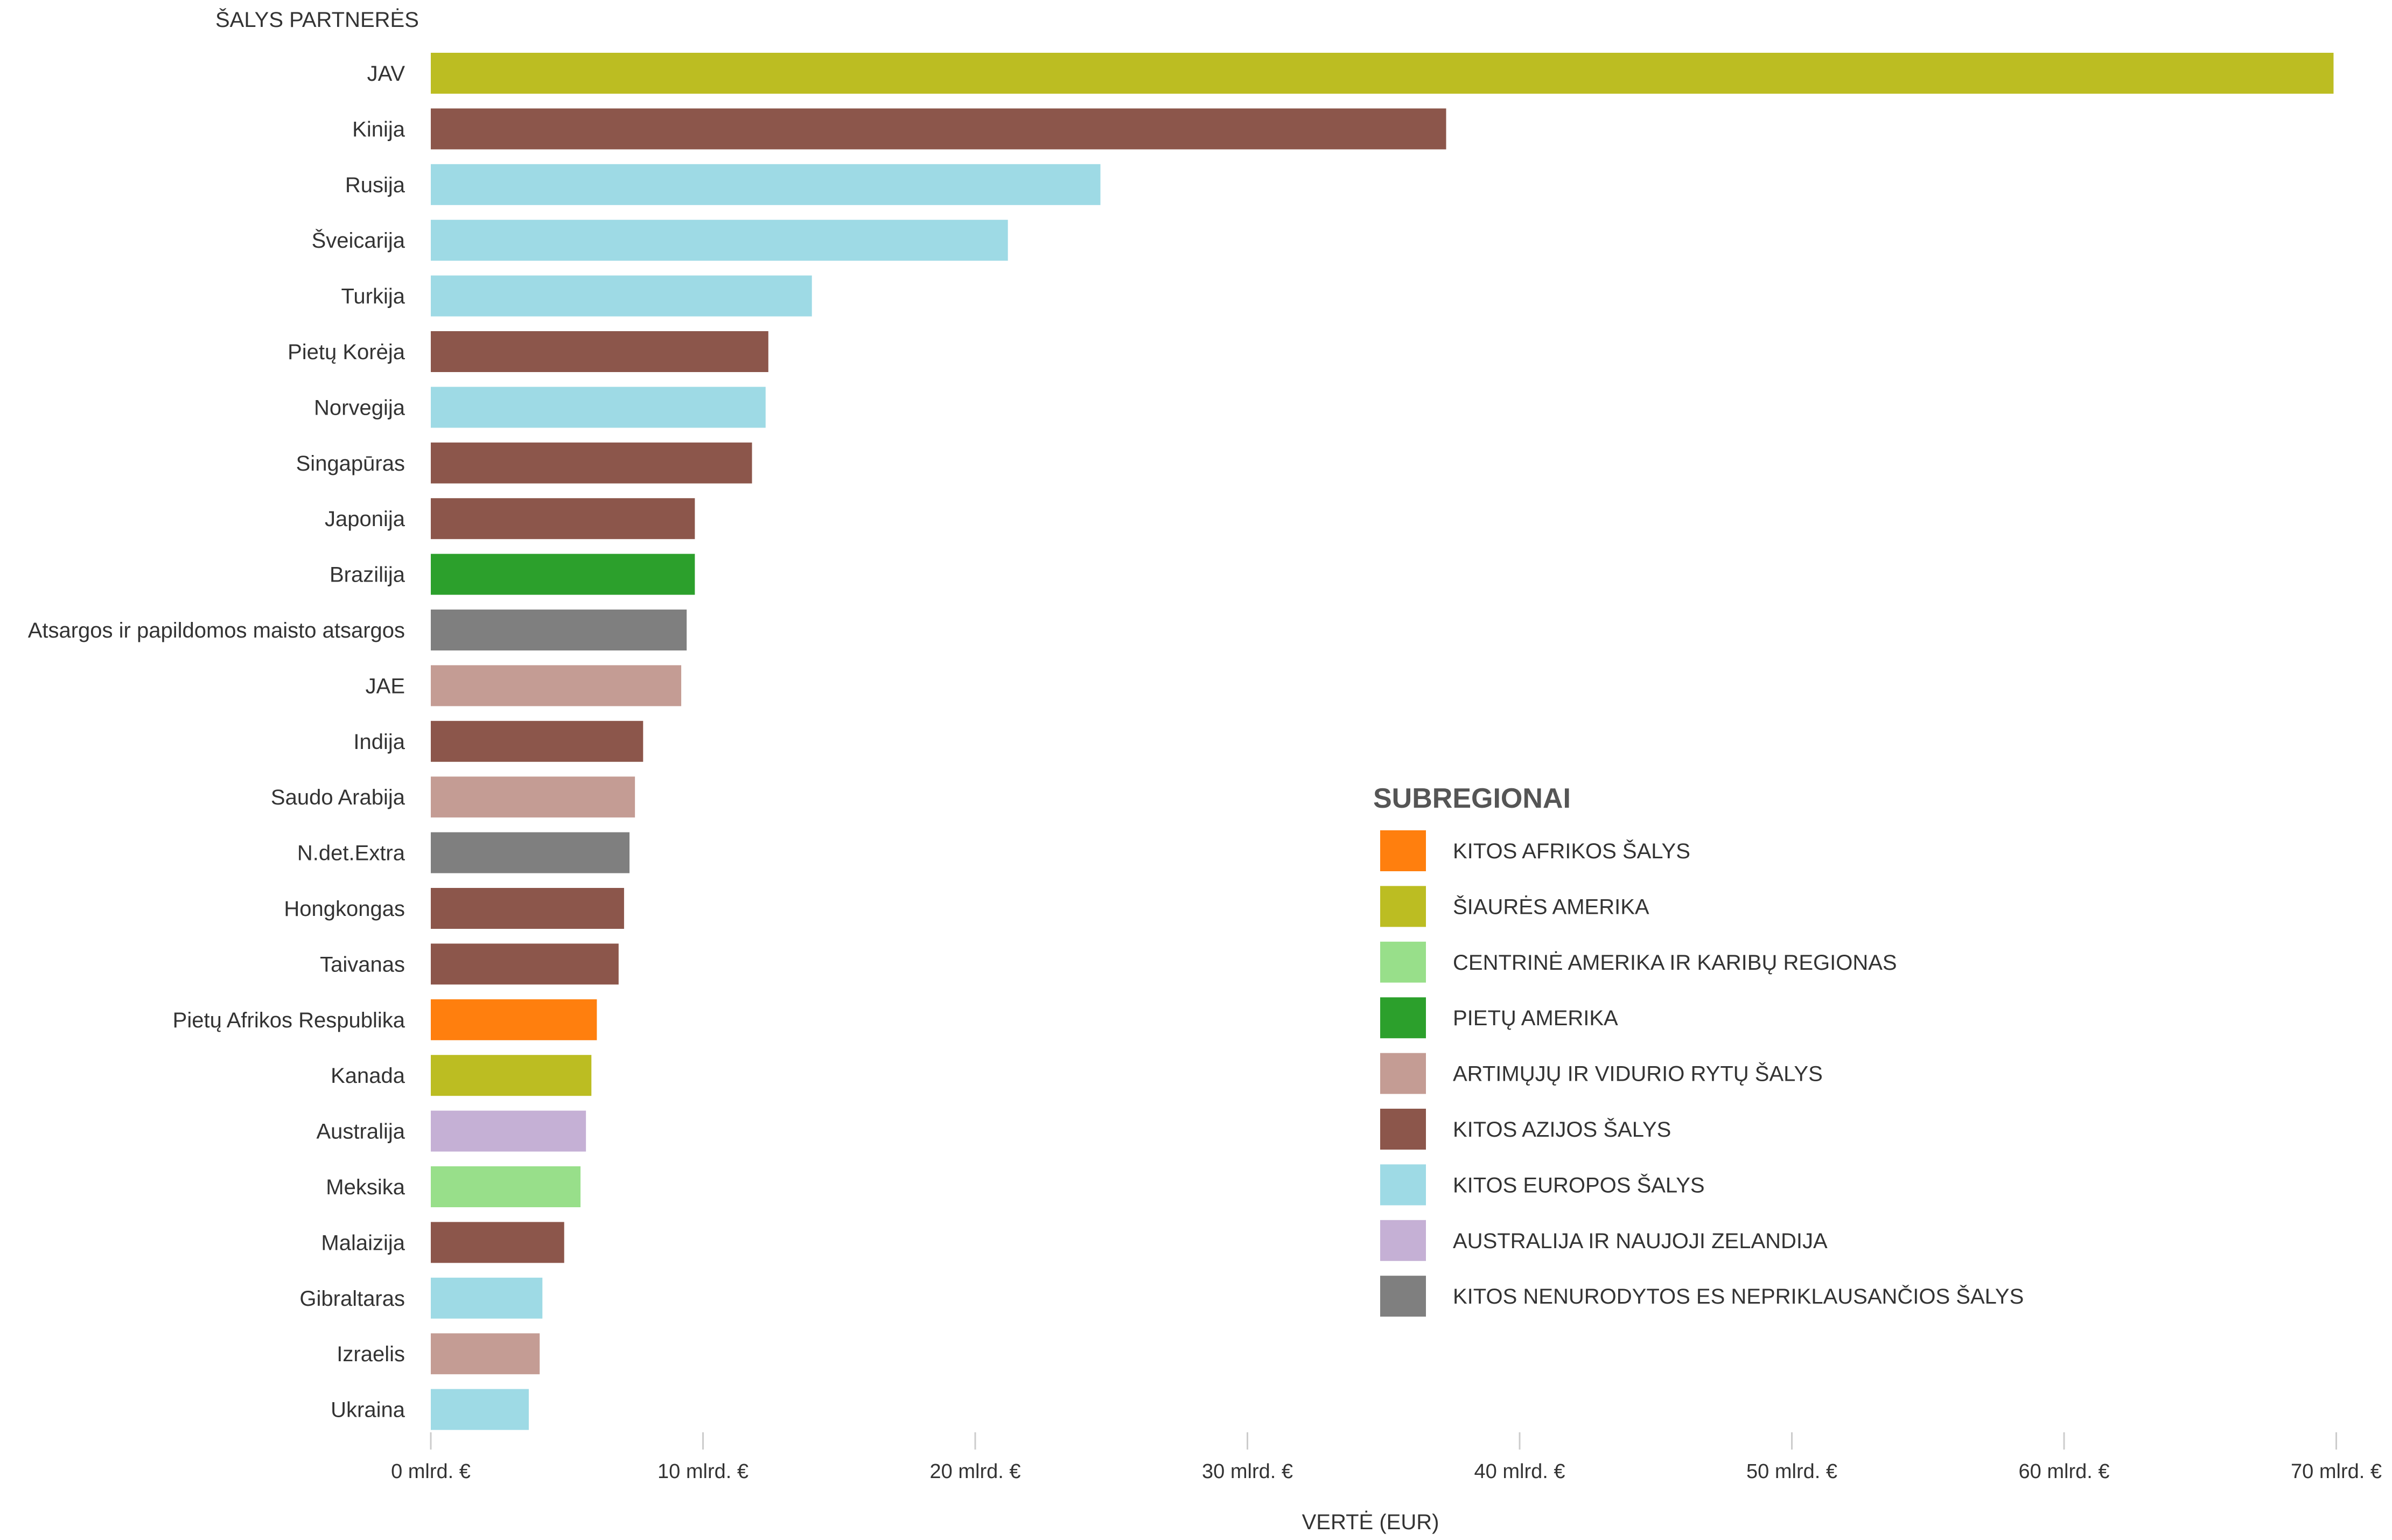  What do you see at coordinates (362, 964) in the screenshot?
I see `category-label: Taivanas` at bounding box center [362, 964].